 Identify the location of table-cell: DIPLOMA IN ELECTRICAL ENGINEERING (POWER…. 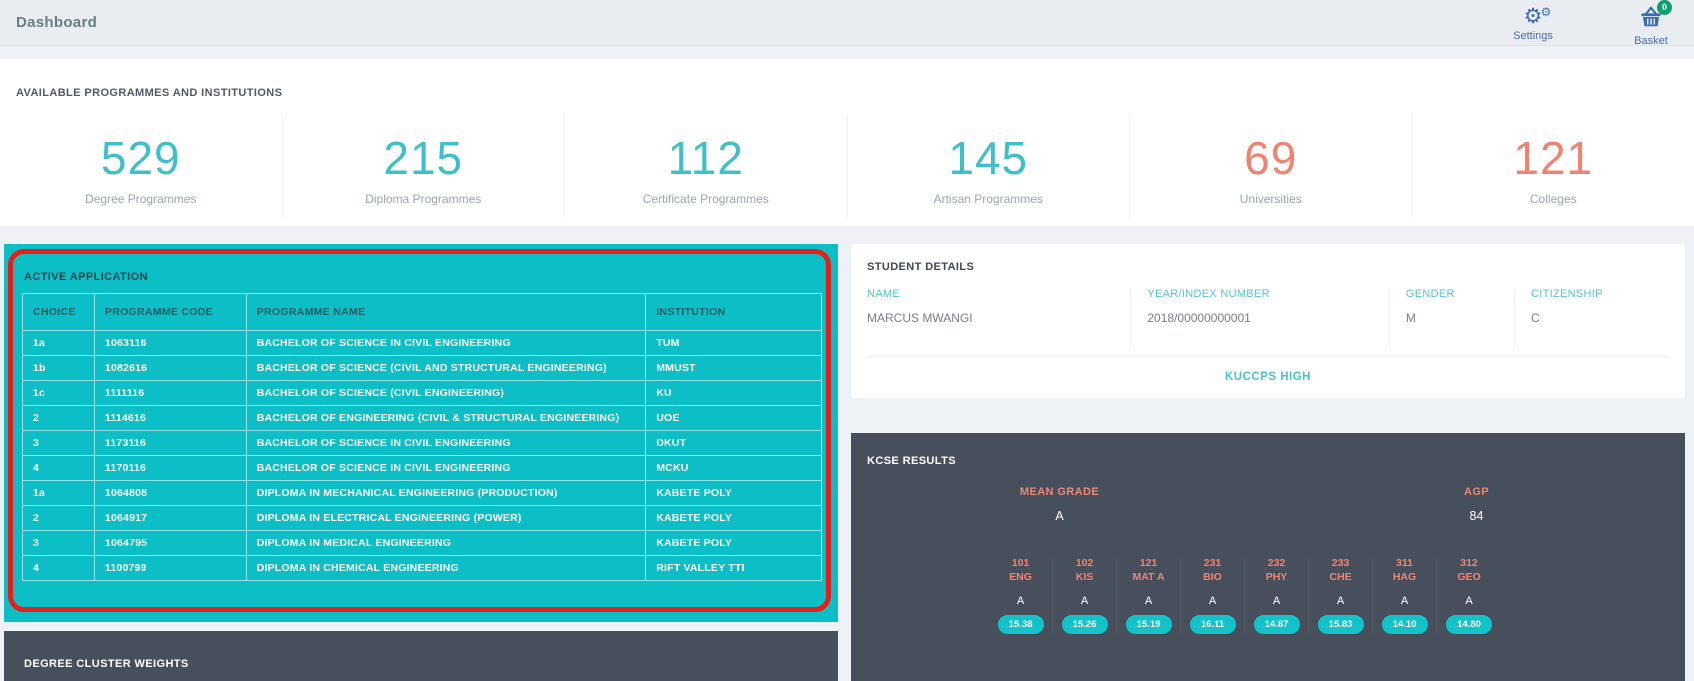
(446, 518).